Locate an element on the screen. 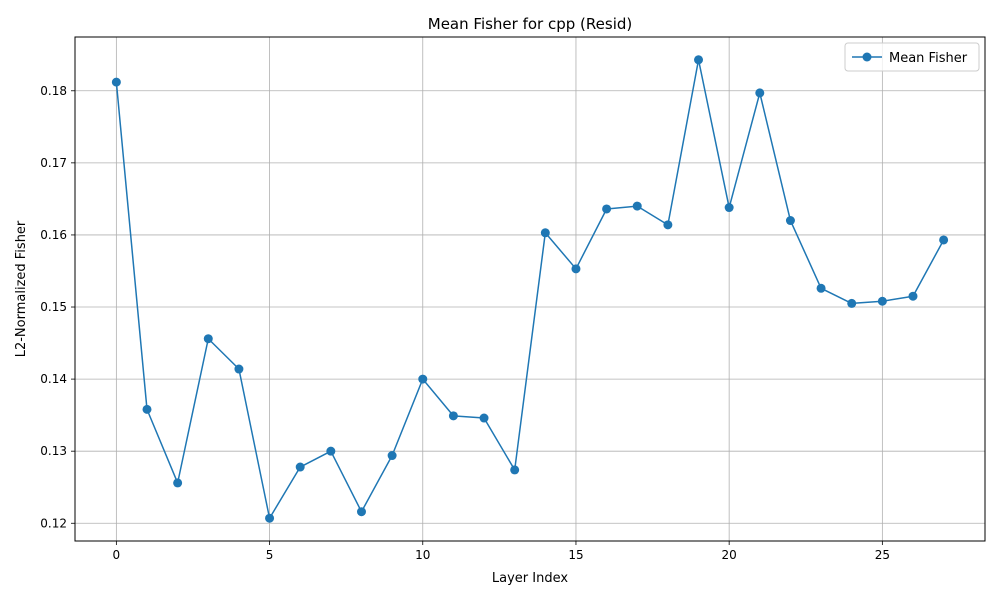 This screenshot has width=1000, height=600. chart-title: Mean Fisher for cpp (Resid) is located at coordinates (530, 24).